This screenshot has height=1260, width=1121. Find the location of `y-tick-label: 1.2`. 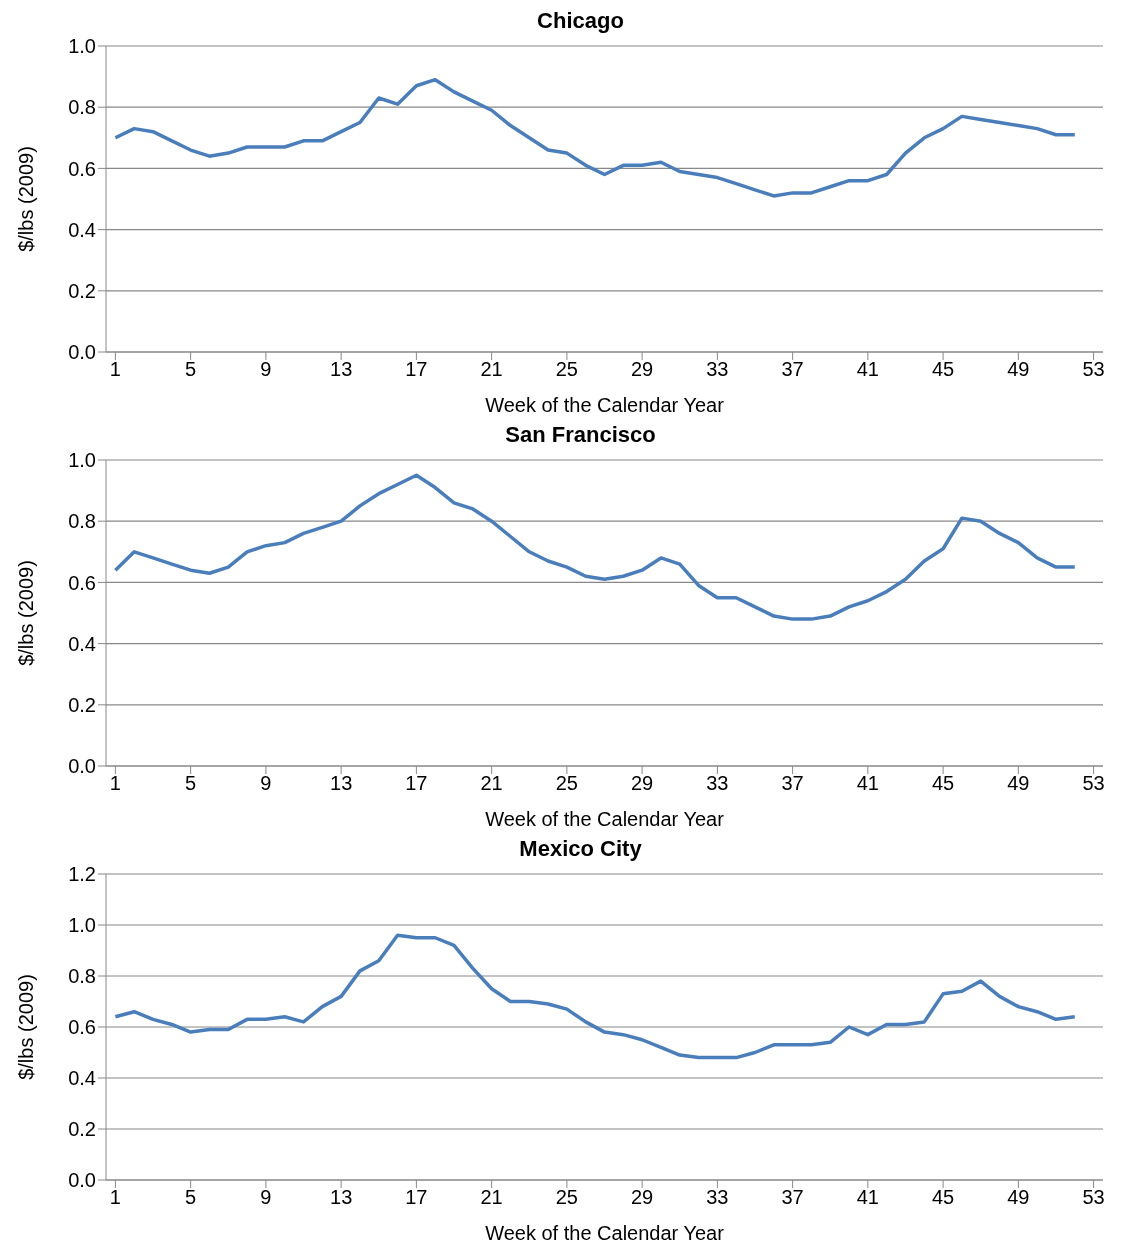

y-tick-label: 1.2 is located at coordinates (82, 874).